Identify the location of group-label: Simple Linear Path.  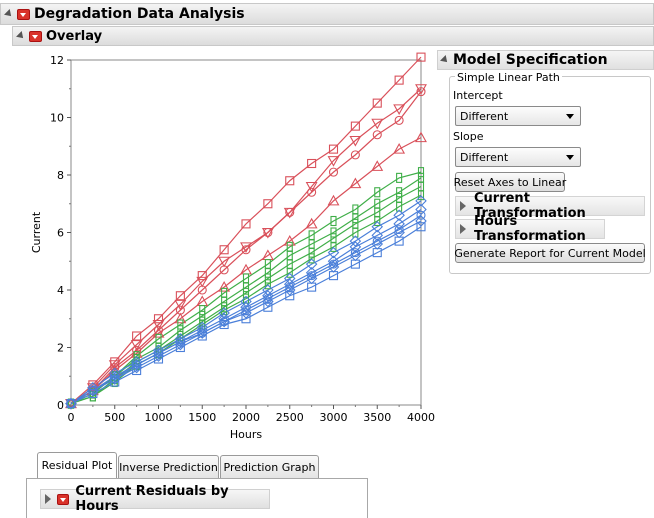
(508, 77).